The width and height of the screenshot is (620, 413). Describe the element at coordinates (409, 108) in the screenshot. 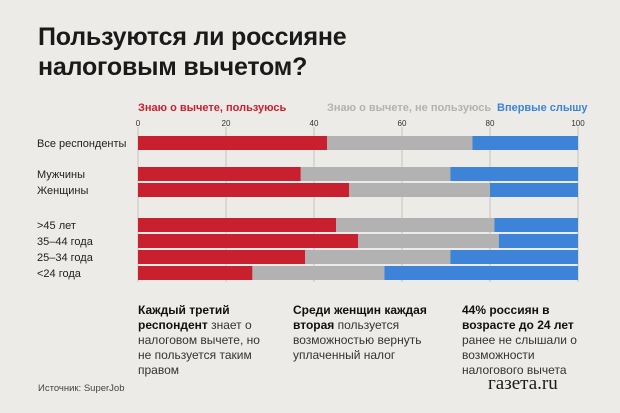

I see `legend-item-not-used: Знаю о вычете, не пользуюсь` at that location.